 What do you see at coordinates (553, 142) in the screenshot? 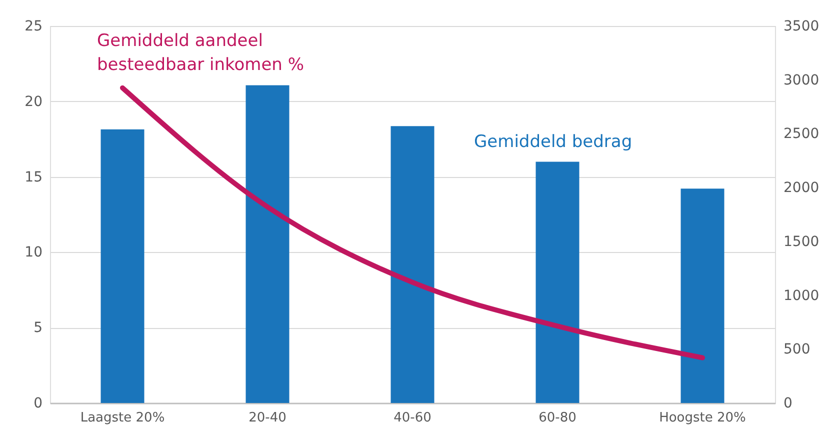
I see `series-label: Gemiddeld bedrag` at bounding box center [553, 142].